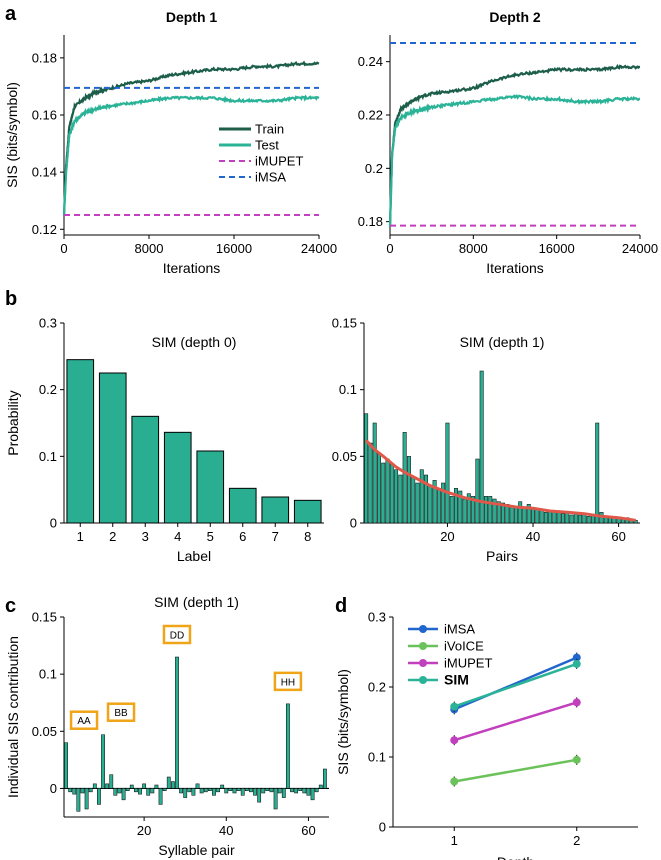  Describe the element at coordinates (226, 830) in the screenshot. I see `c-x-tick-label: 40` at that location.